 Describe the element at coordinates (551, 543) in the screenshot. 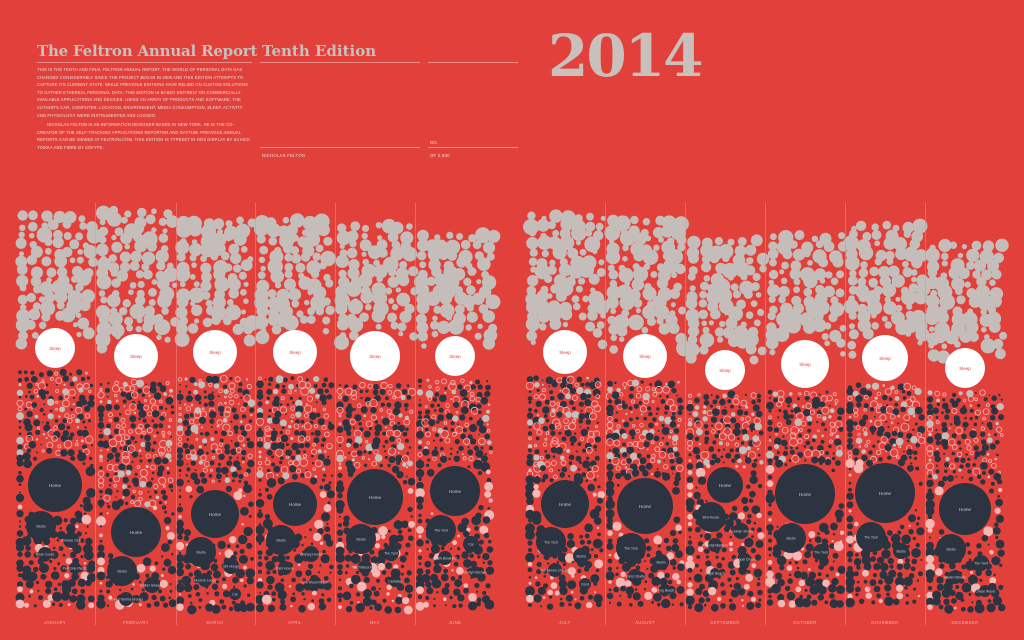

I see `place-label: The Yard` at that location.